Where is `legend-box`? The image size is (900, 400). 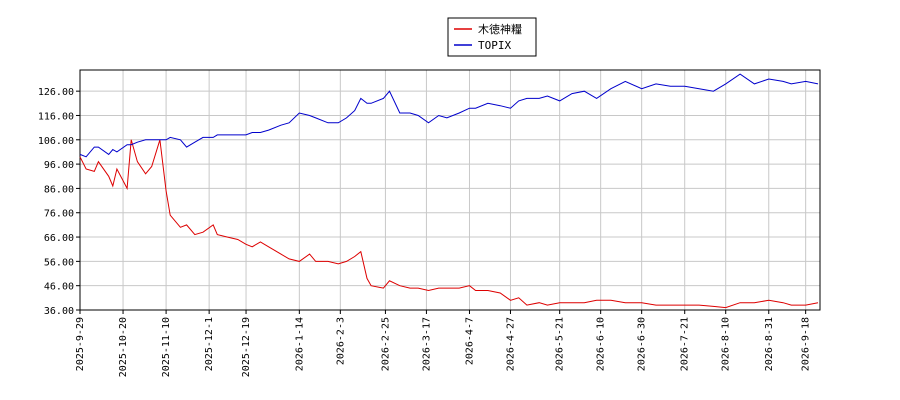 legend-box is located at coordinates (492, 37).